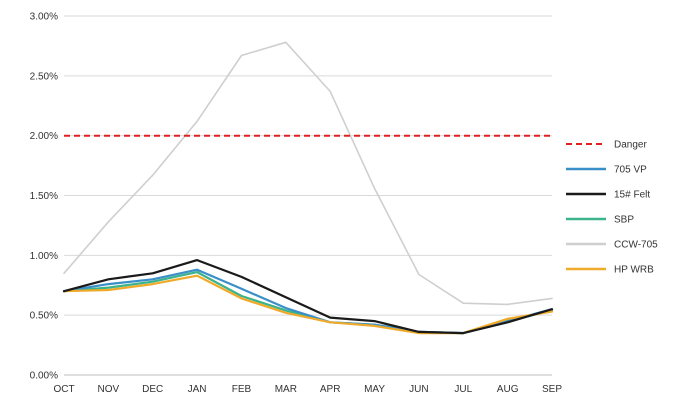  I want to click on x-tick-label: FEB, so click(242, 389).